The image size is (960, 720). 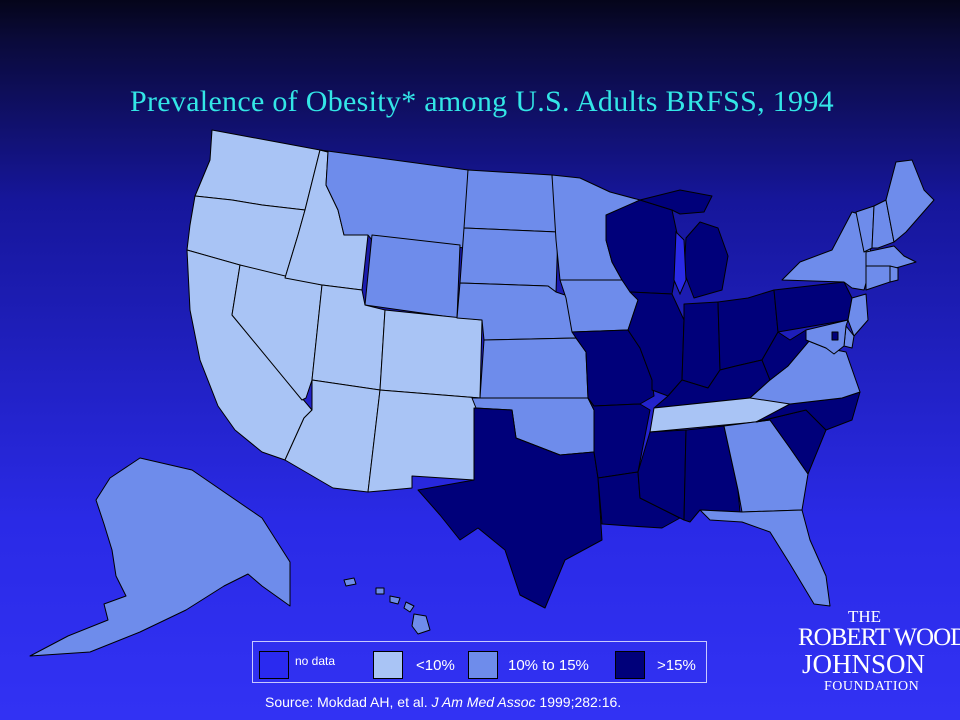 I want to click on legend-swatch-no-data, so click(x=274, y=665).